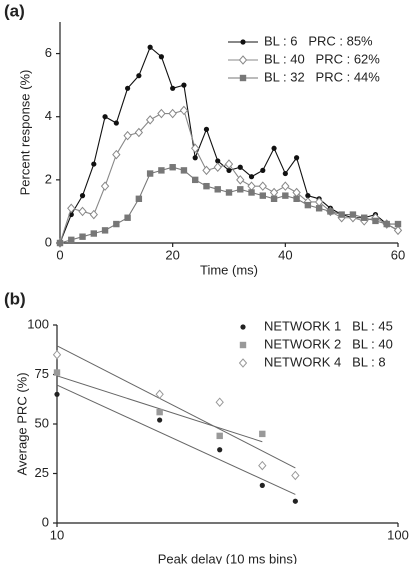  Describe the element at coordinates (42, 373) in the screenshot. I see `y-tick-label: 75` at that location.